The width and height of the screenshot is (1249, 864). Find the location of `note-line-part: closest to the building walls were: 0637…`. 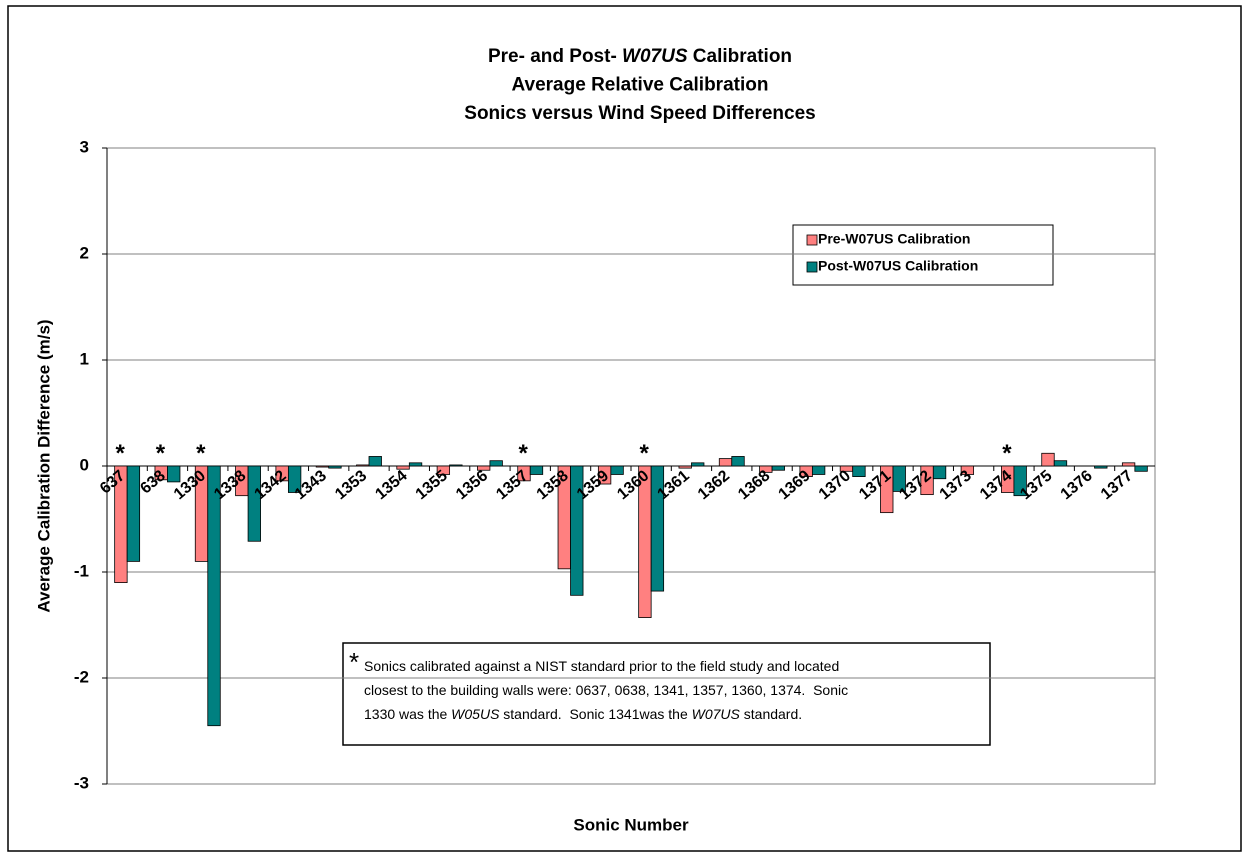

note-line-part: closest to the building walls were: 0637… is located at coordinates (606, 690).